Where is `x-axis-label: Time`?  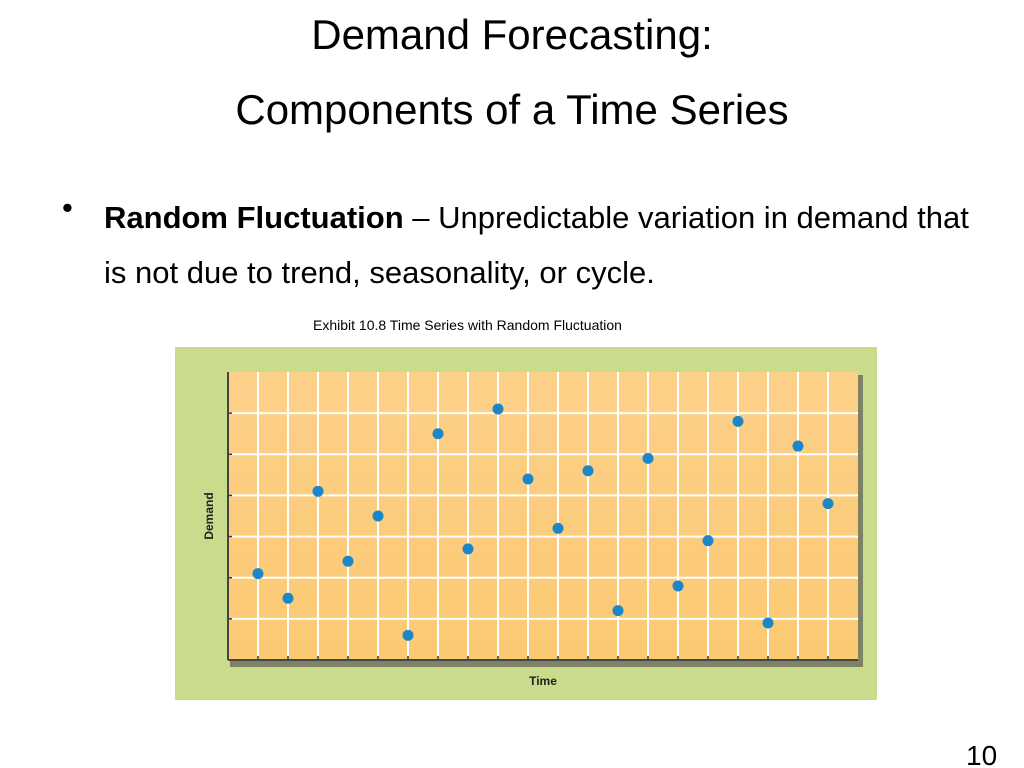
x-axis-label: Time is located at coordinates (543, 681).